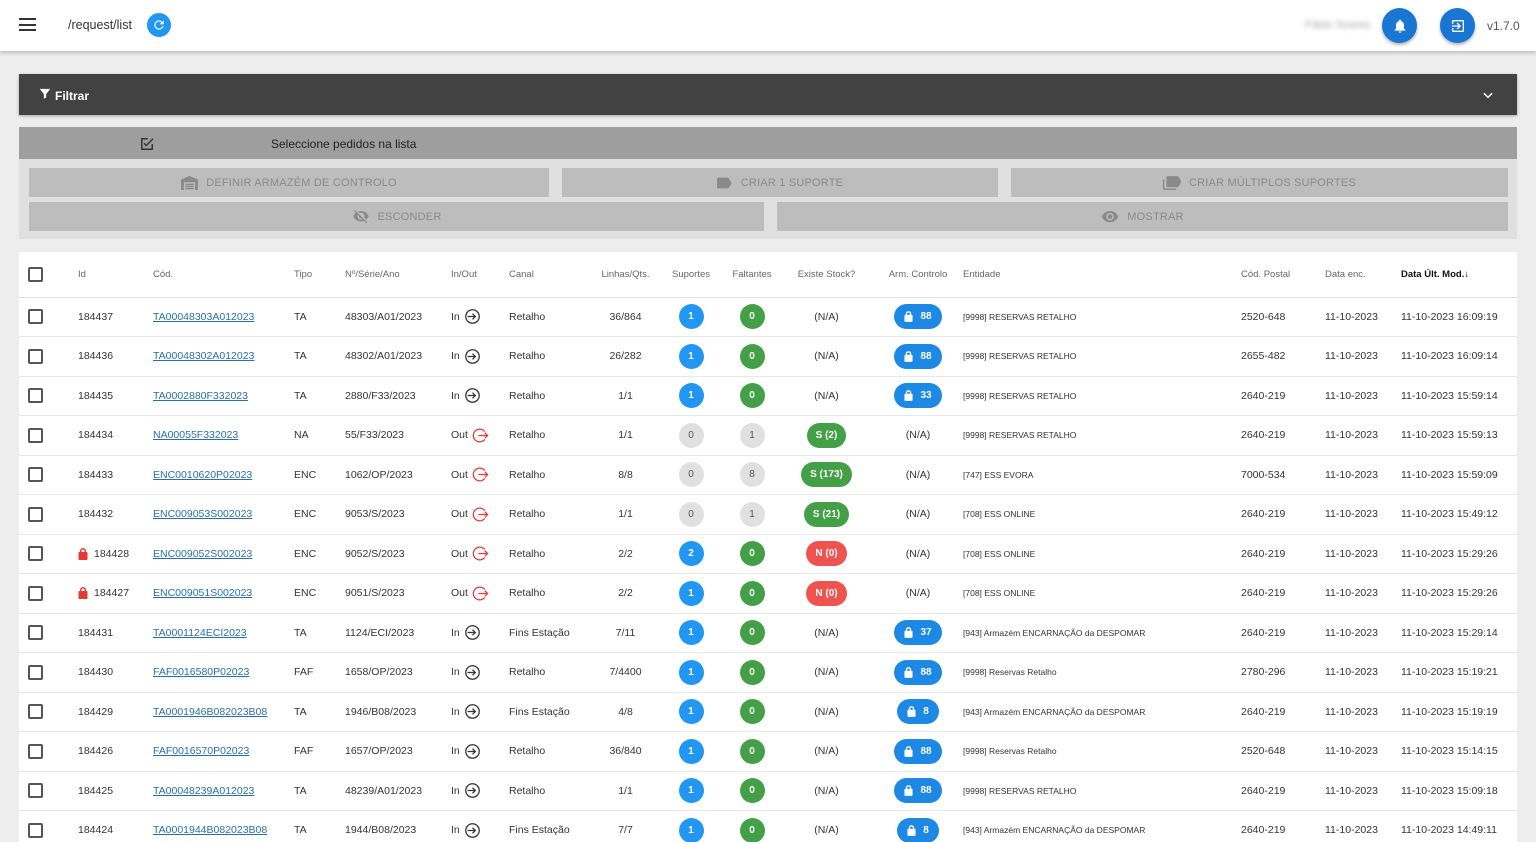 The image size is (1536, 842). What do you see at coordinates (1459, 275) in the screenshot?
I see `col-header-data-mod: Data Últ. Mod.↓` at bounding box center [1459, 275].